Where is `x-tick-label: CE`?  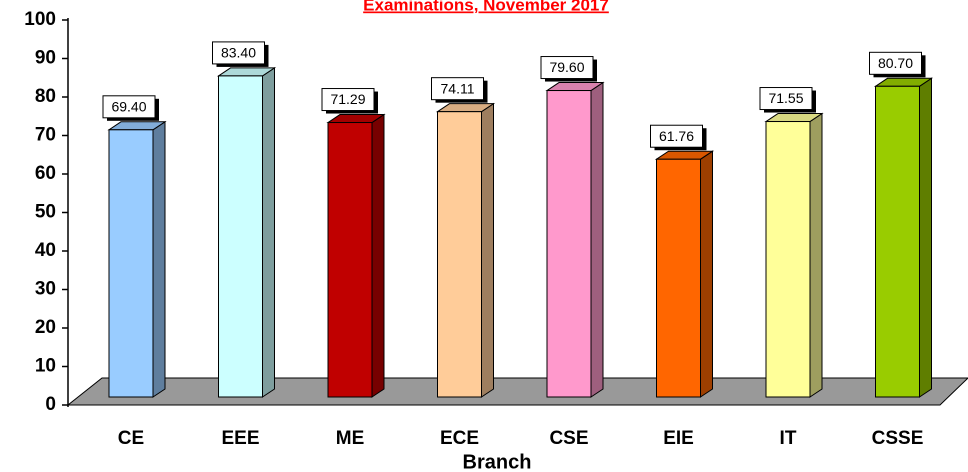 x-tick-label: CE is located at coordinates (131, 438).